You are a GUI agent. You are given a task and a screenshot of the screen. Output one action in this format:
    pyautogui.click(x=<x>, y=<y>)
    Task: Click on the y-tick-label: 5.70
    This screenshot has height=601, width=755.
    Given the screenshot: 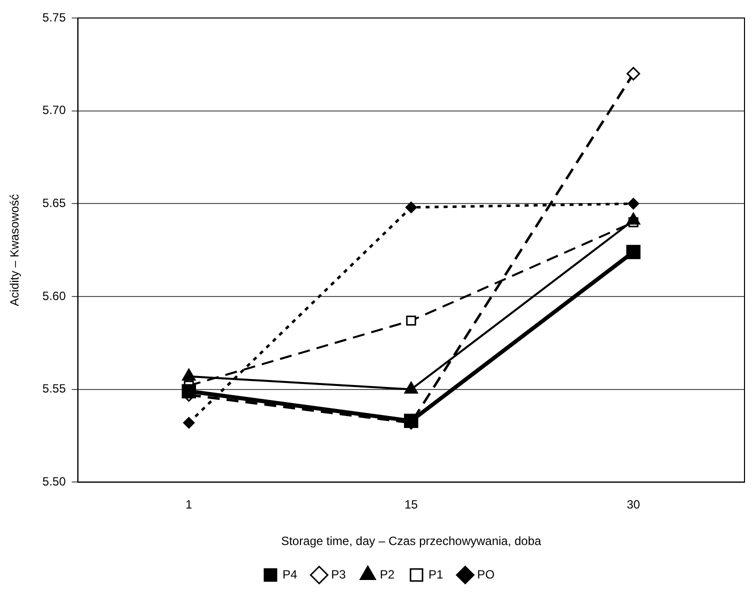 What is the action you would take?
    pyautogui.click(x=54, y=110)
    